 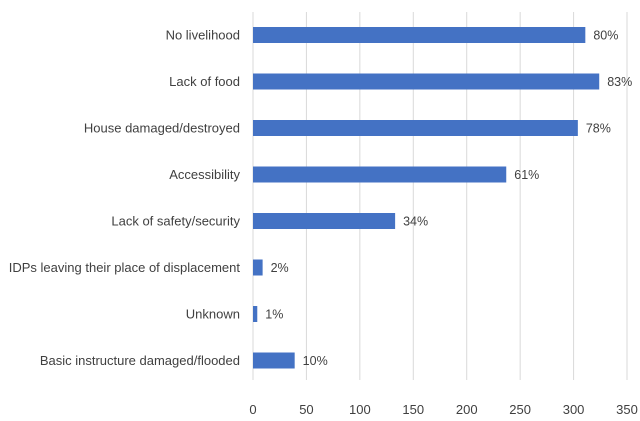 What do you see at coordinates (252, 409) in the screenshot?
I see `x-tick-label: 0` at bounding box center [252, 409].